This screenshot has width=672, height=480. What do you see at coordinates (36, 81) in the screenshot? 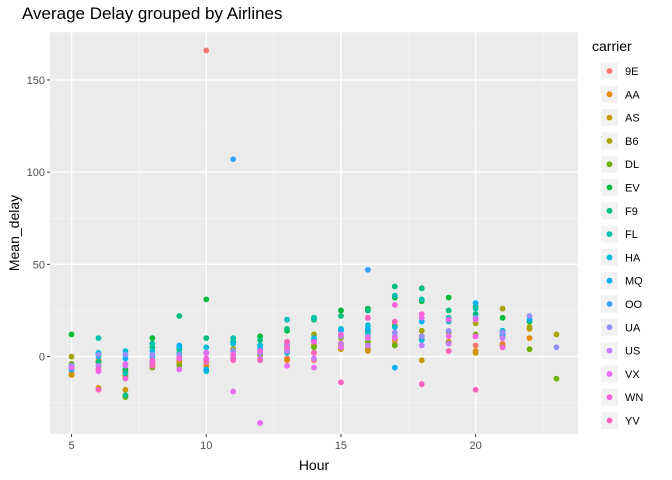
I see `y-tick-label: 150` at bounding box center [36, 81].